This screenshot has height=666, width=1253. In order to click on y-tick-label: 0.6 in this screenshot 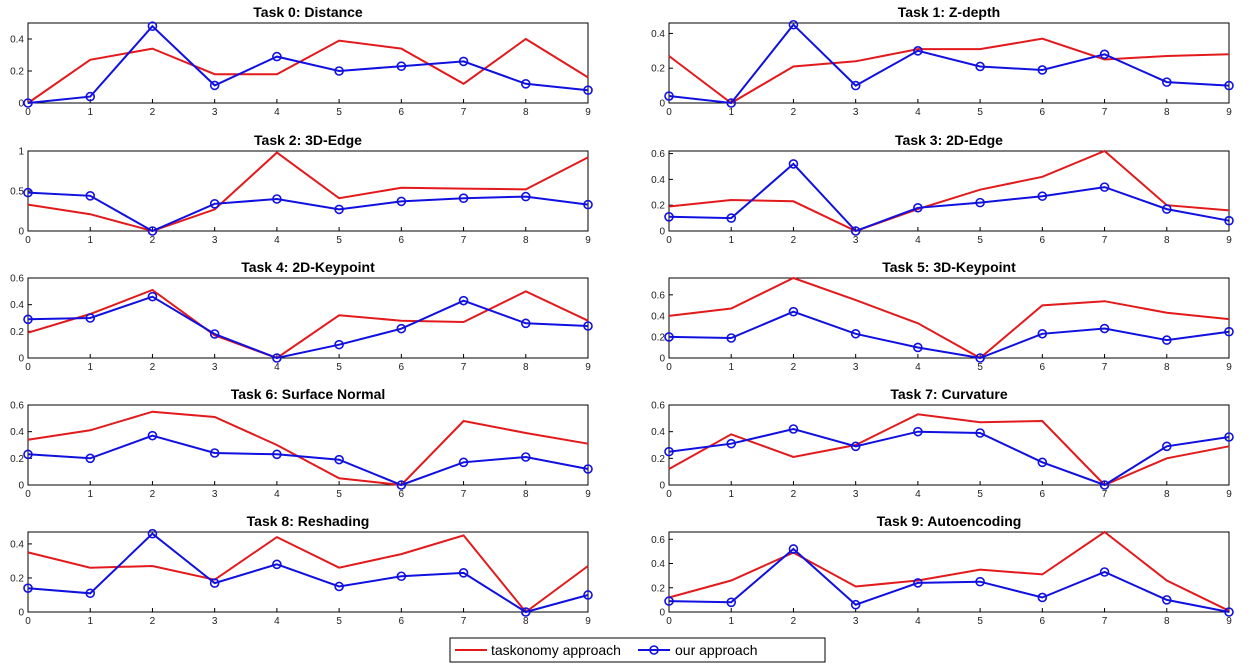, I will do `click(658, 540)`.